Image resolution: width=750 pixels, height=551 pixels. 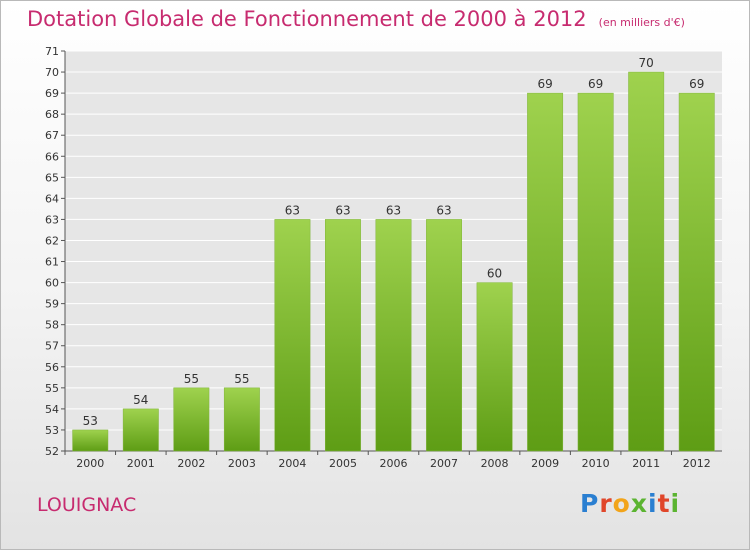 What do you see at coordinates (292, 463) in the screenshot?
I see `x-tick-label: 2004` at bounding box center [292, 463].